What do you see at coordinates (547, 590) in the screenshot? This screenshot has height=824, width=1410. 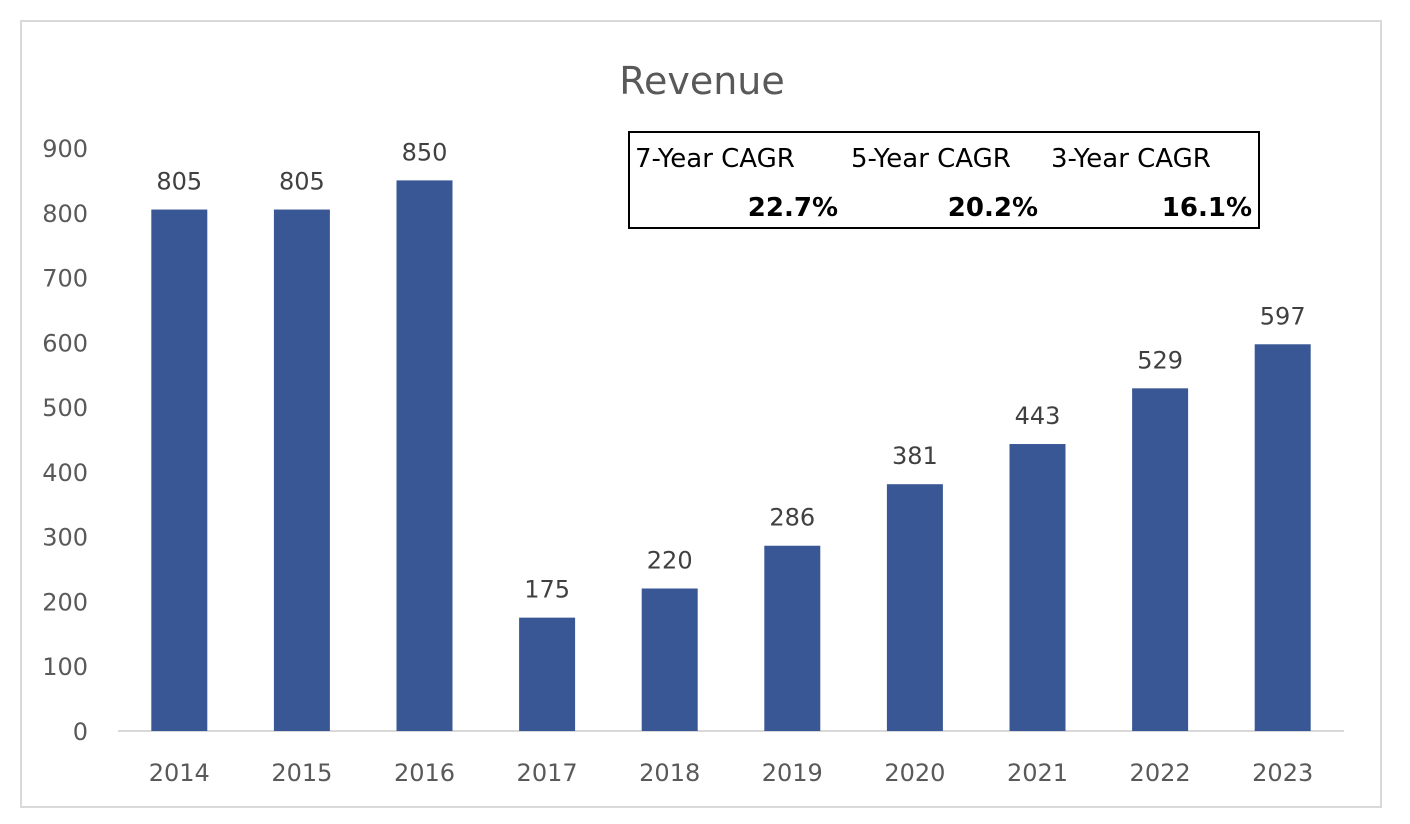 I see `data-label-2017: 175` at bounding box center [547, 590].